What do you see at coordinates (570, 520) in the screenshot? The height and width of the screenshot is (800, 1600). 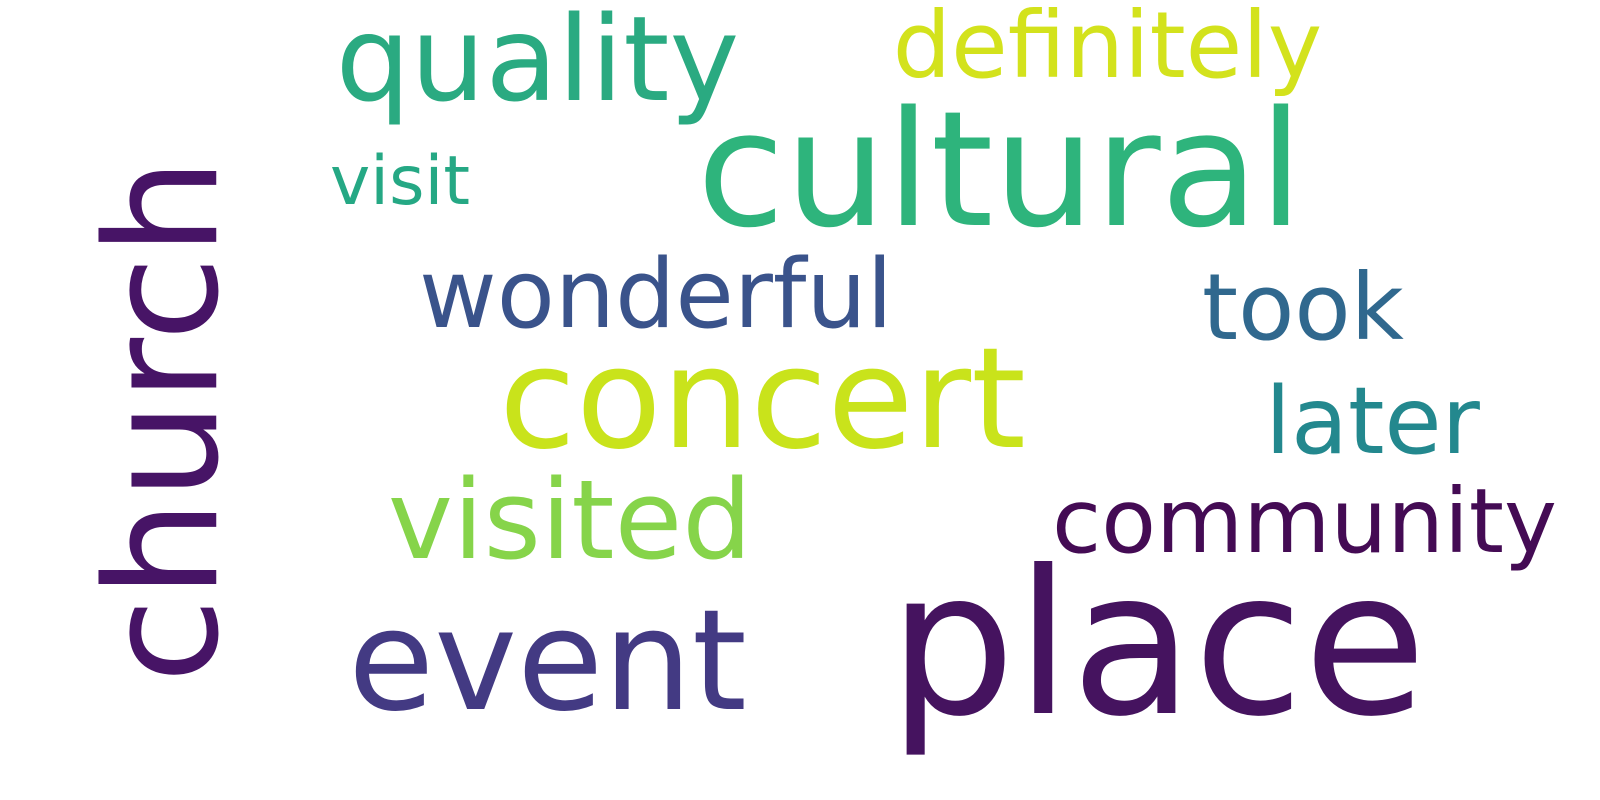 I see `word-visited: visited` at bounding box center [570, 520].